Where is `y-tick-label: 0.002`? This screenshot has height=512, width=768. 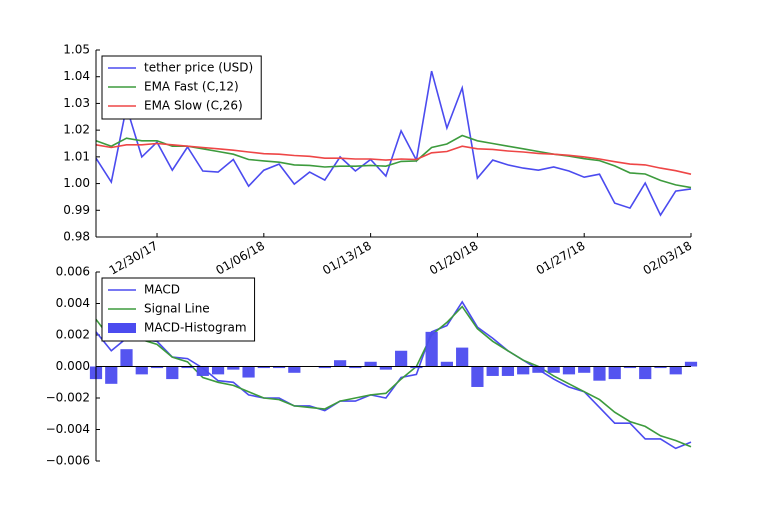 y-tick-label: 0.002 is located at coordinates (73, 335).